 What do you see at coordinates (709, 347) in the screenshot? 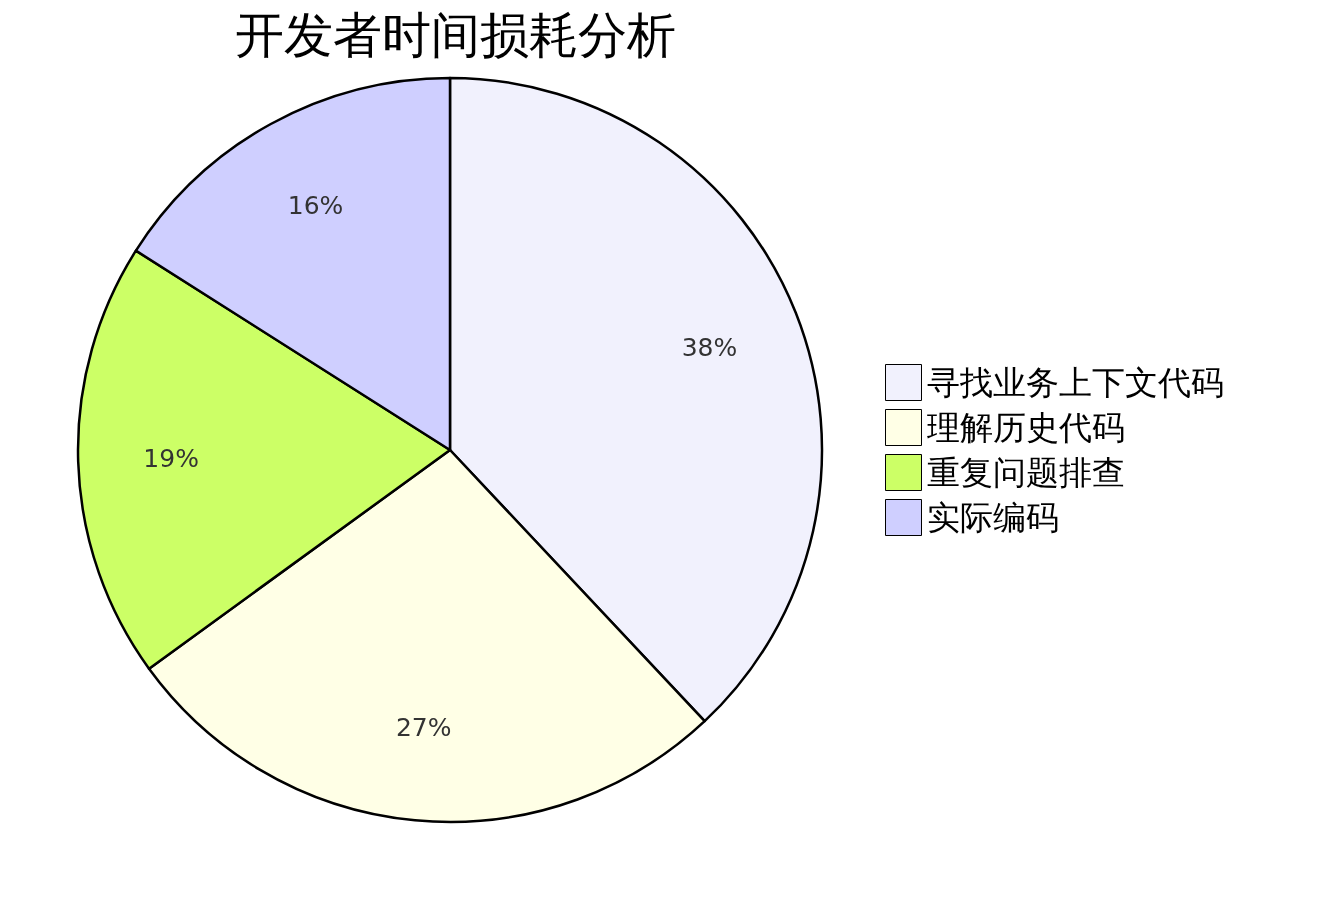
I see `data-label: 38%` at bounding box center [709, 347].